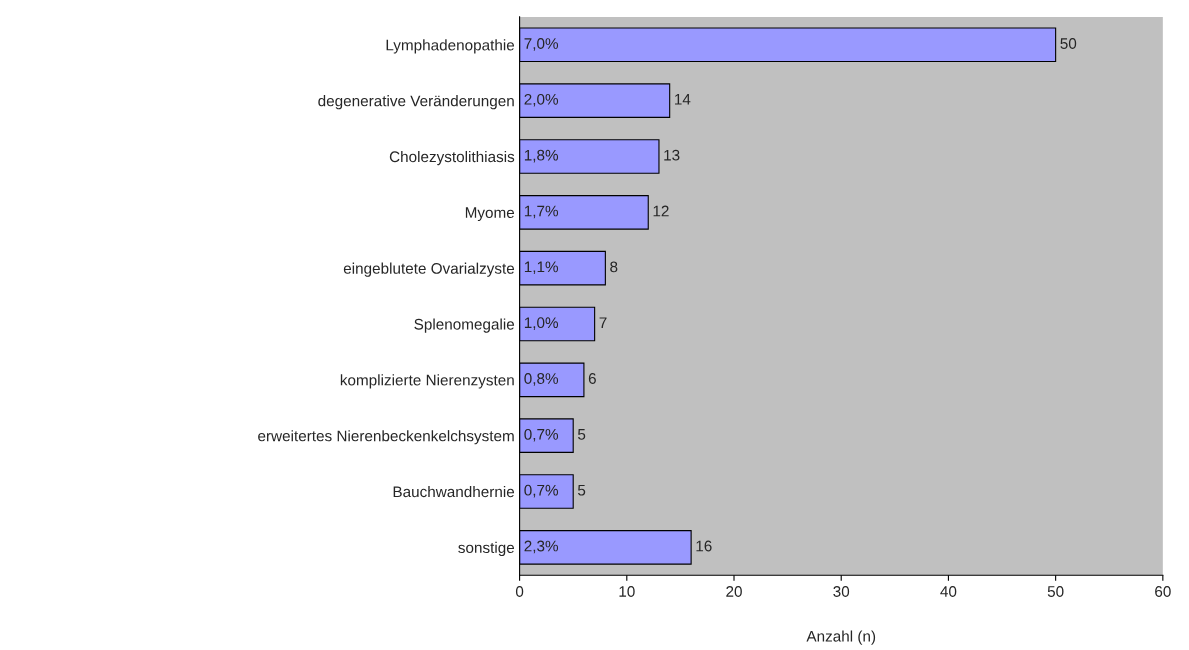 Image resolution: width=1189 pixels, height=650 pixels. Describe the element at coordinates (450, 46) in the screenshot. I see `y-tick-label: Lymphadenopathie` at that location.